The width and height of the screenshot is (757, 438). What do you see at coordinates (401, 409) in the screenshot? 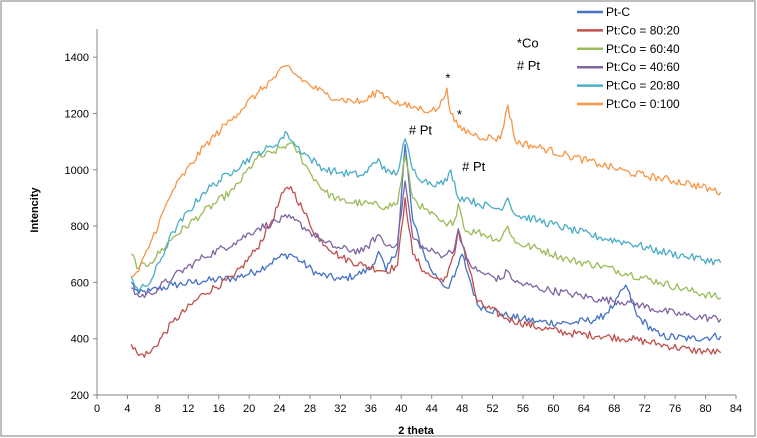
I see `x-tick-label: 40` at bounding box center [401, 409].